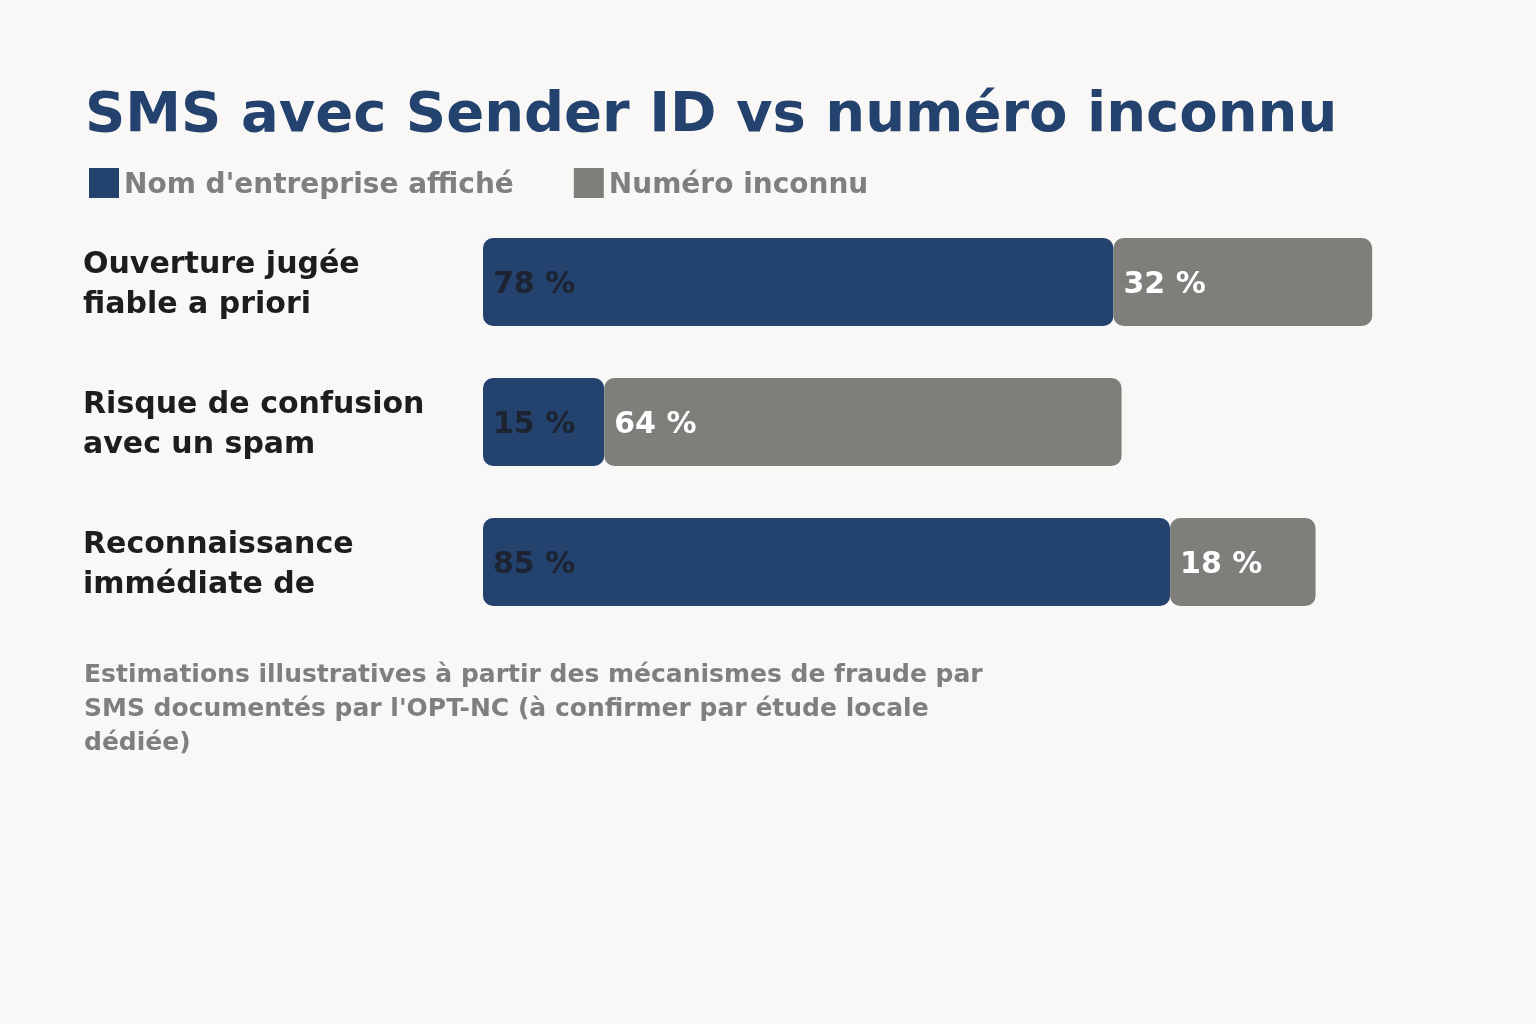 This screenshot has height=1024, width=1536. What do you see at coordinates (534, 282) in the screenshot?
I see `data-label: 78 %` at bounding box center [534, 282].